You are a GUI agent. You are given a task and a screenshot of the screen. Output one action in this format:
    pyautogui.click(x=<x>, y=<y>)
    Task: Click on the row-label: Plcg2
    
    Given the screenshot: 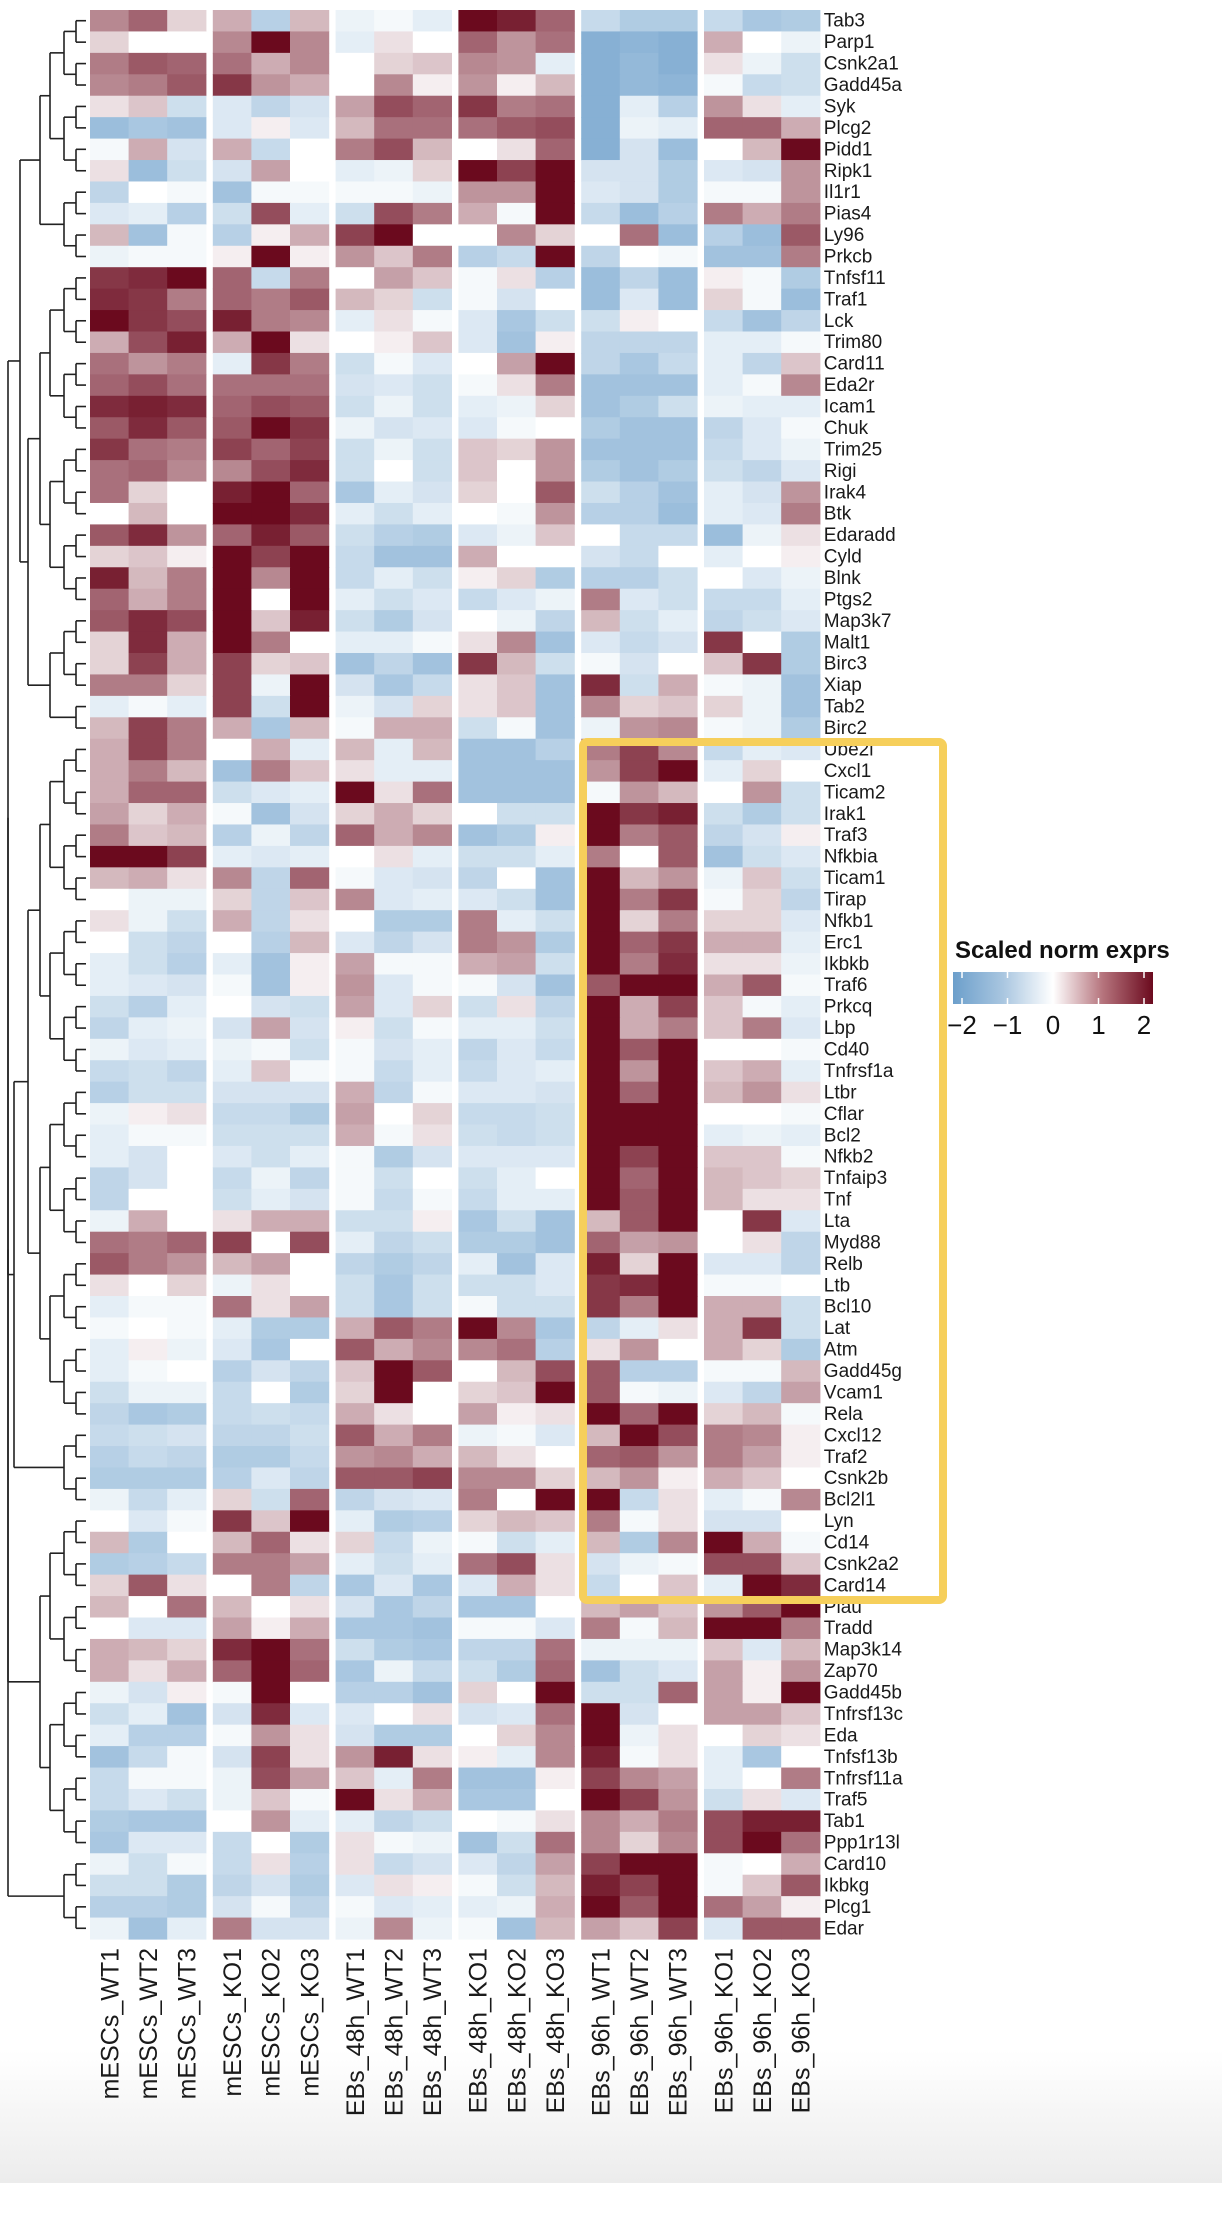 What is the action you would take?
    pyautogui.click(x=848, y=128)
    